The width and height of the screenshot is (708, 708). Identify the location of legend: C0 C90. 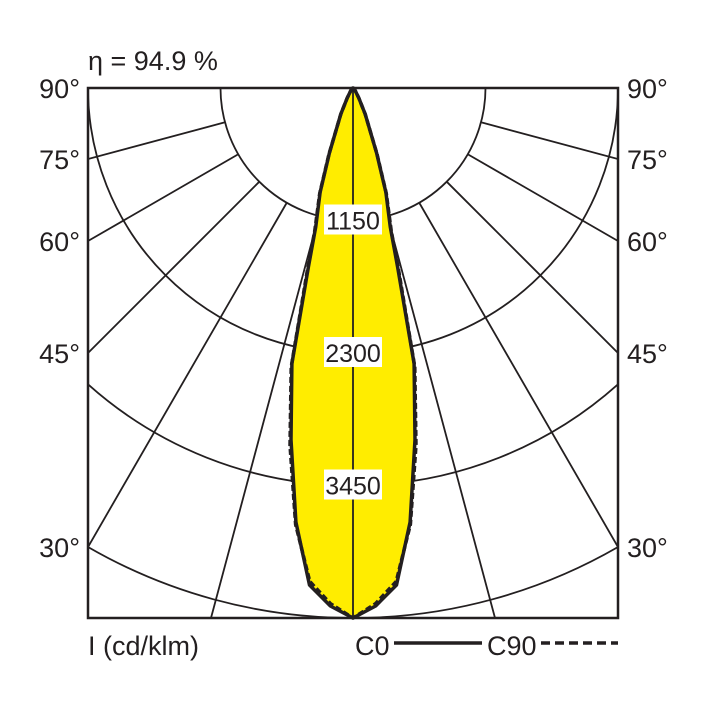
(486, 646).